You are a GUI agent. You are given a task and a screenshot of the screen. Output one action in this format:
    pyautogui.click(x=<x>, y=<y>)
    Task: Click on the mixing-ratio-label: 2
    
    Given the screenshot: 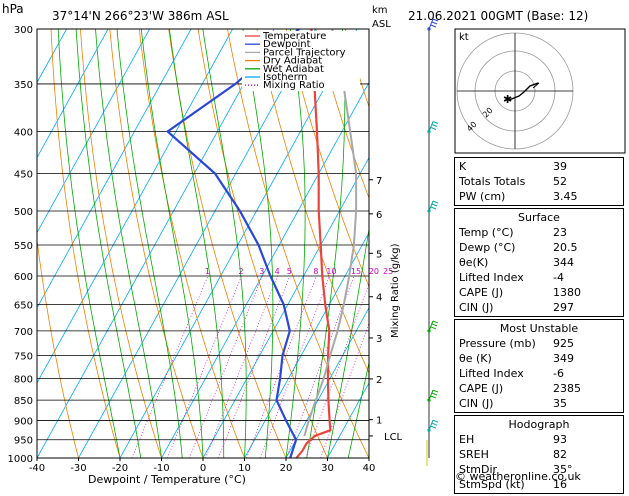 What is the action you would take?
    pyautogui.click(x=241, y=271)
    